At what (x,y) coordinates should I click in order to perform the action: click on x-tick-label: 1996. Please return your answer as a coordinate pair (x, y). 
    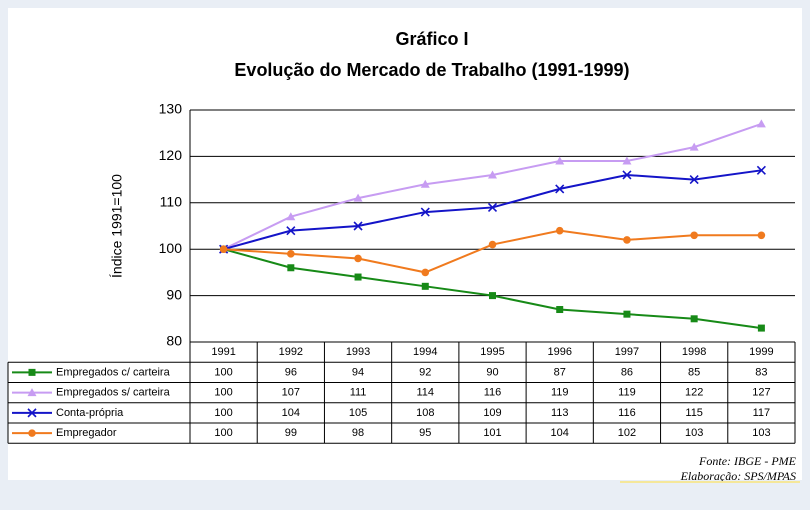
    Looking at the image, I should click on (559, 352).